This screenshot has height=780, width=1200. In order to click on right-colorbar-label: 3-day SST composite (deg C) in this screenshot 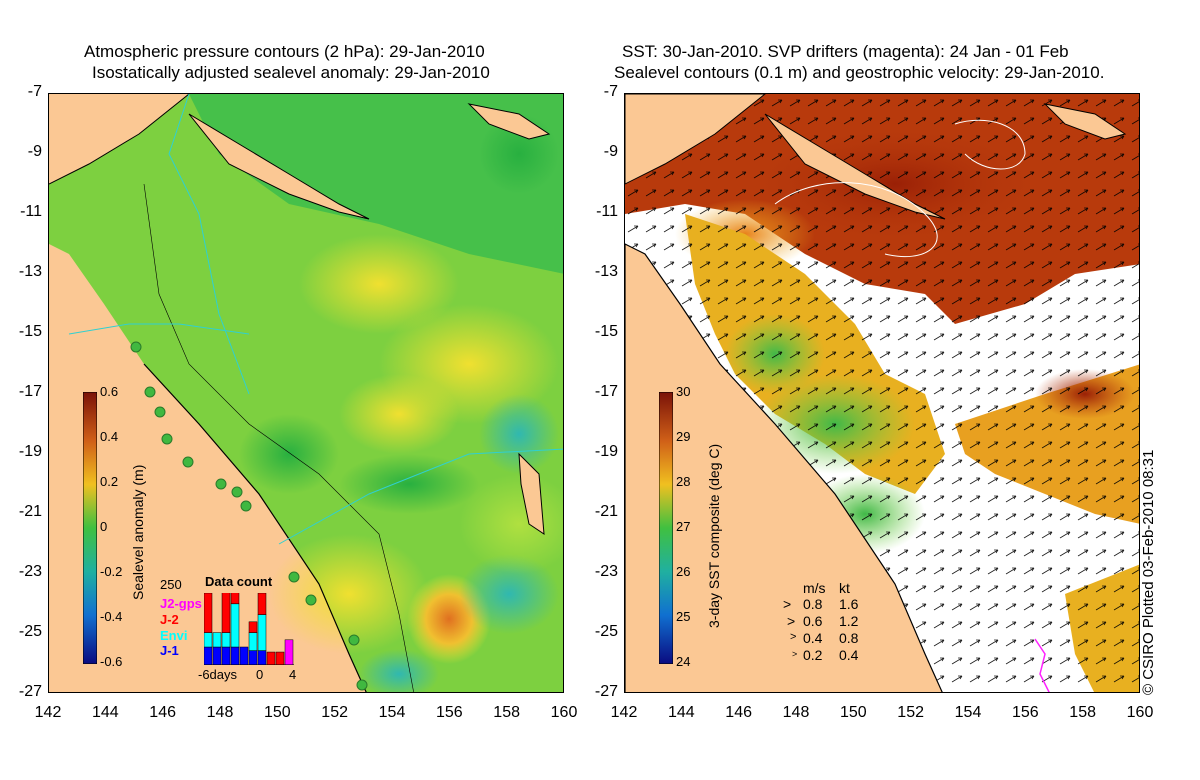, I will do `click(714, 535)`.